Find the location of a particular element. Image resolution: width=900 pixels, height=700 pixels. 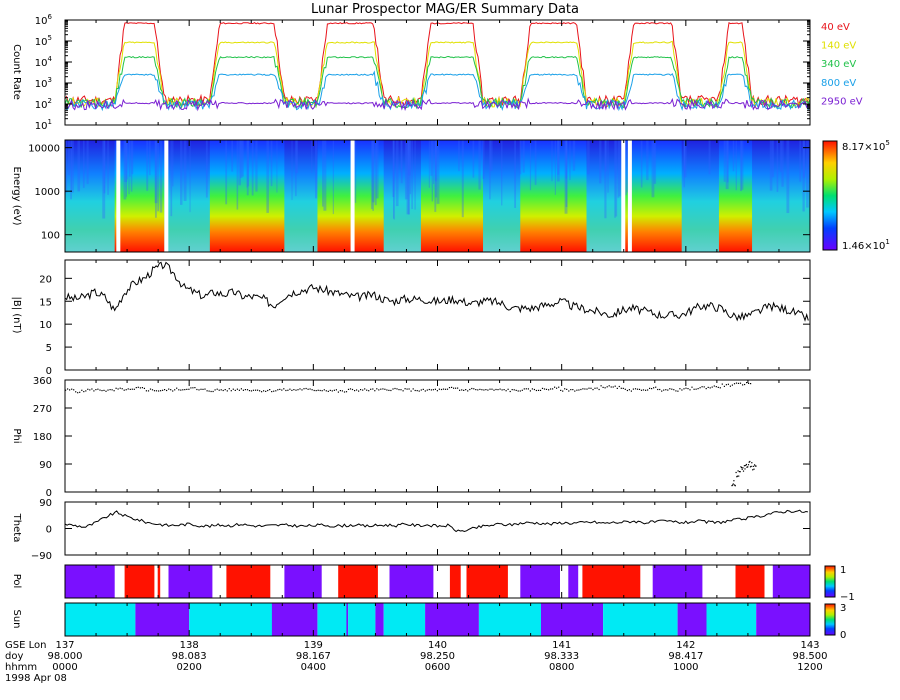

theta-line is located at coordinates (436, 521).